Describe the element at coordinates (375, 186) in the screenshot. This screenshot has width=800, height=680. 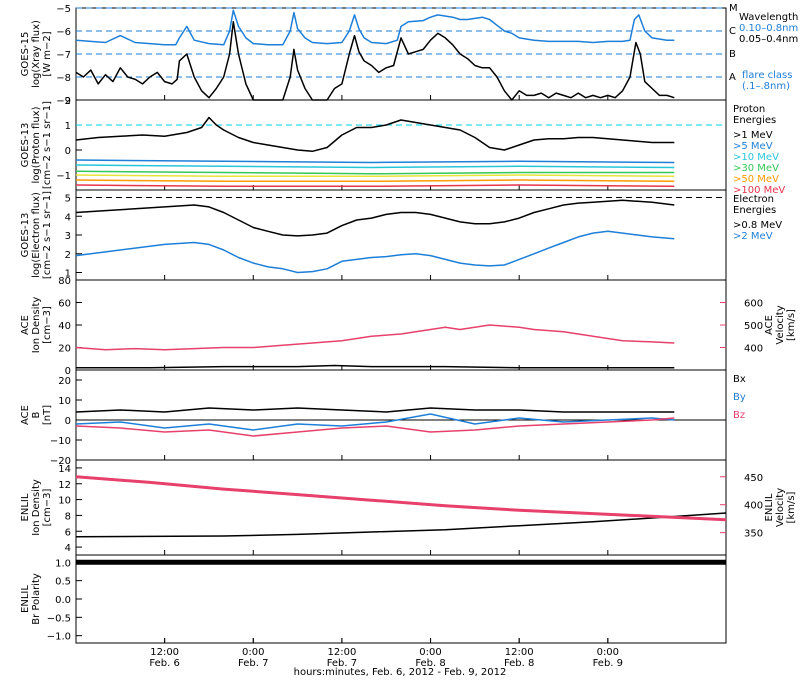
I see `series-red` at that location.